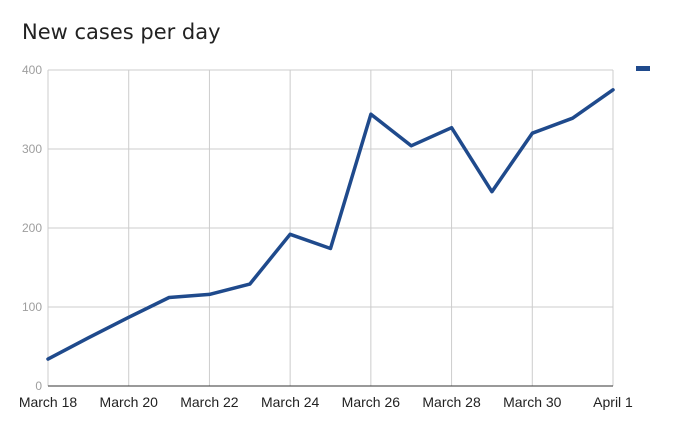 The image size is (700, 432). Describe the element at coordinates (209, 402) in the screenshot. I see `x-tick-label: March 22` at that location.